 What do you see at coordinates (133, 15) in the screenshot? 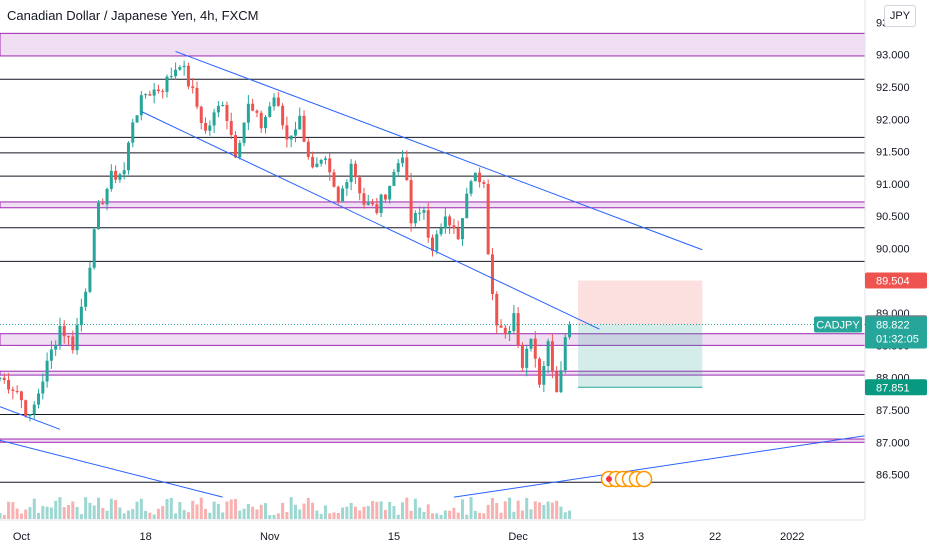
I see `chart-title: Canadian Dollar / Japanese Yen, 4h, FXCM` at bounding box center [133, 15].